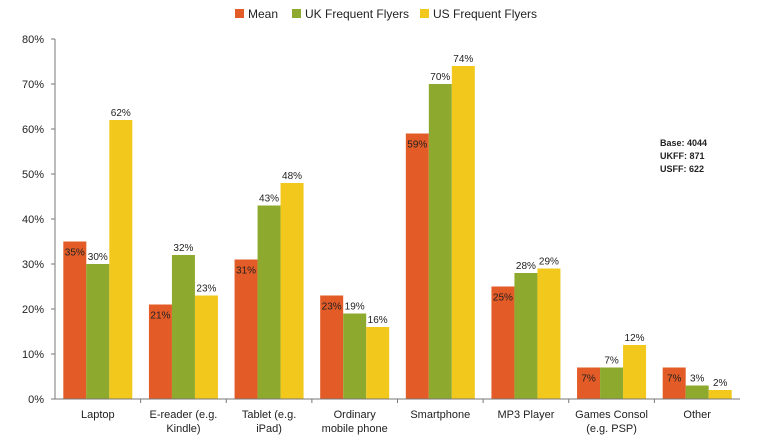 This screenshot has height=445, width=768. Describe the element at coordinates (588, 379) in the screenshot. I see `data-label-0-6: 7%` at that location.